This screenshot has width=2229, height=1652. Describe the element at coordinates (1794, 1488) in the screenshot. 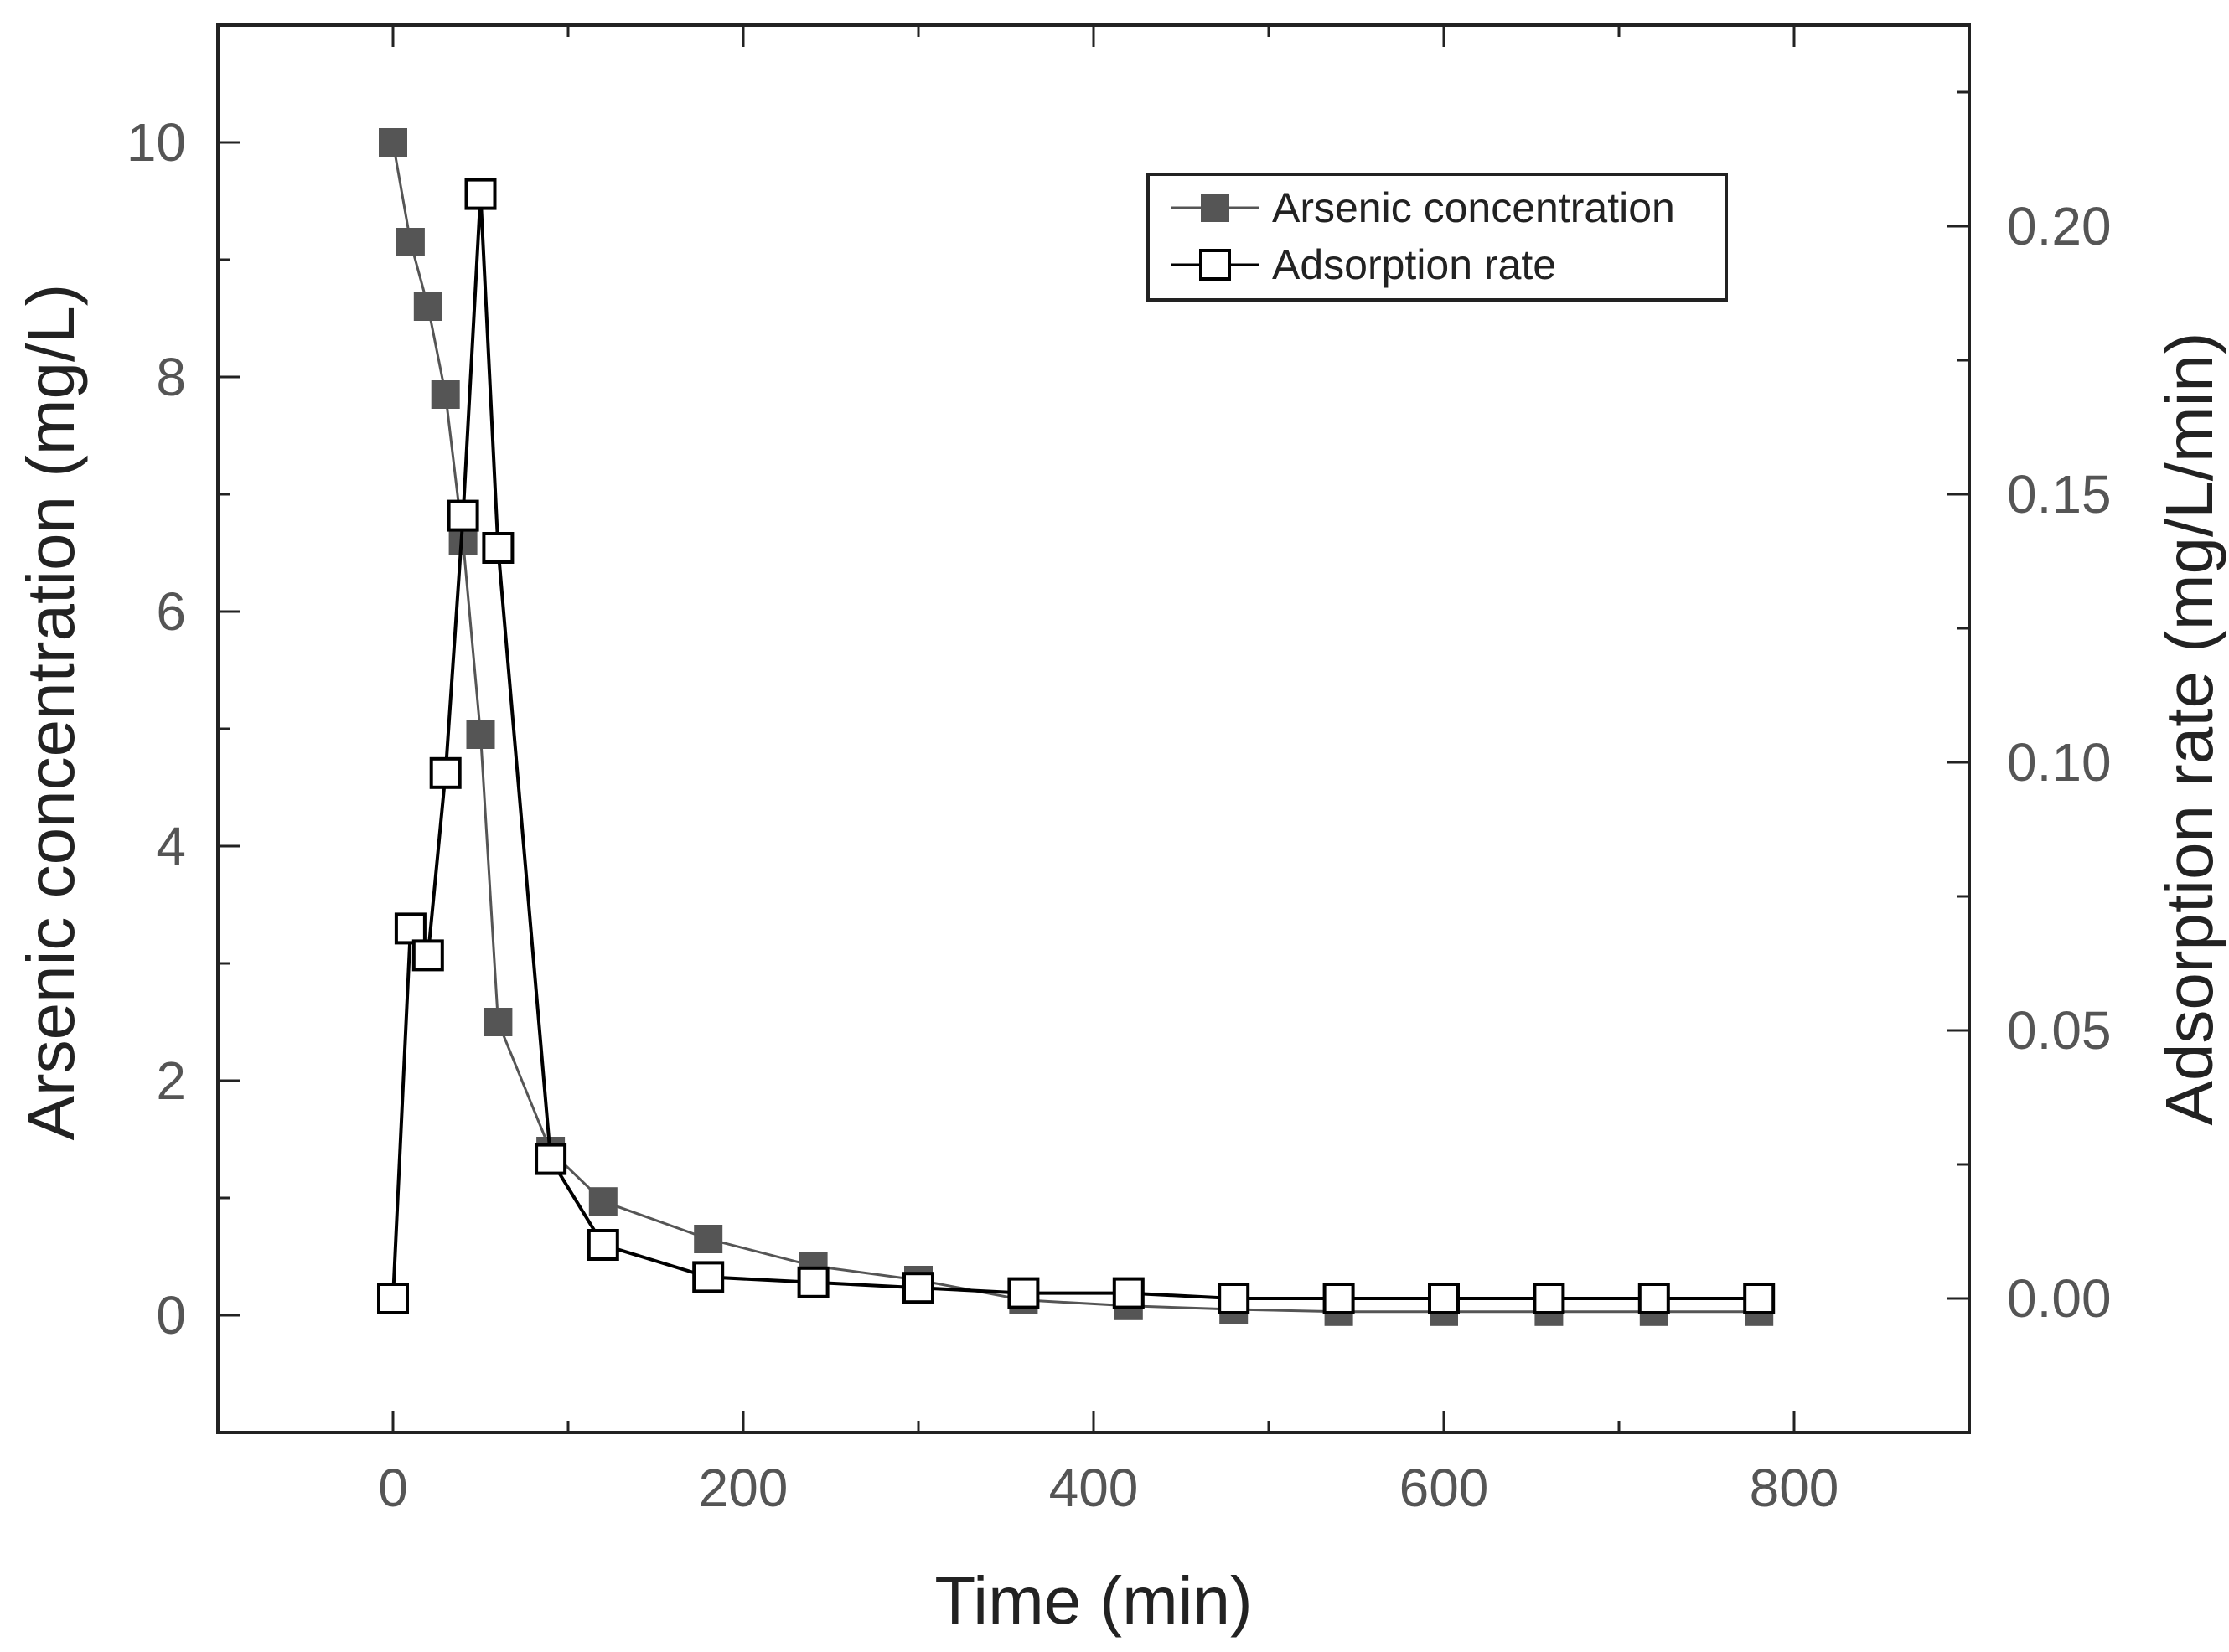

I see `x-tick-label: 800` at that location.